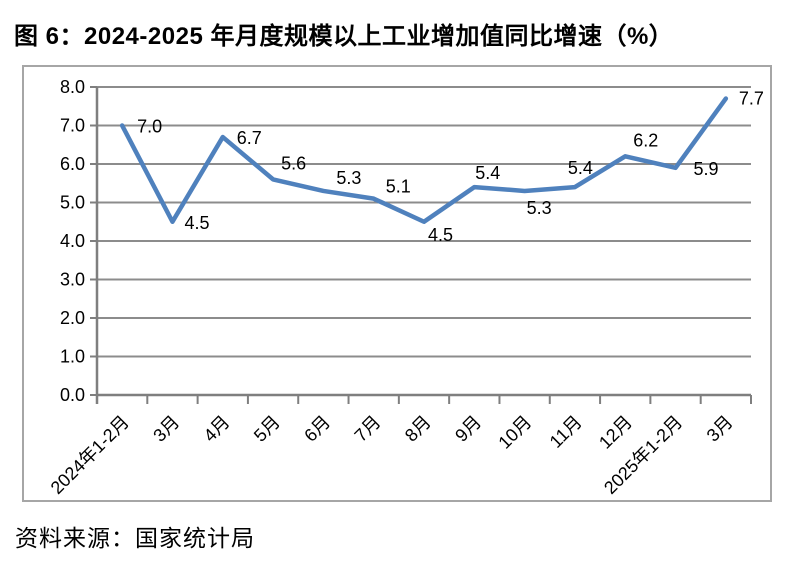  I want to click on x-axis-tick-label: 6月, so click(317, 429).